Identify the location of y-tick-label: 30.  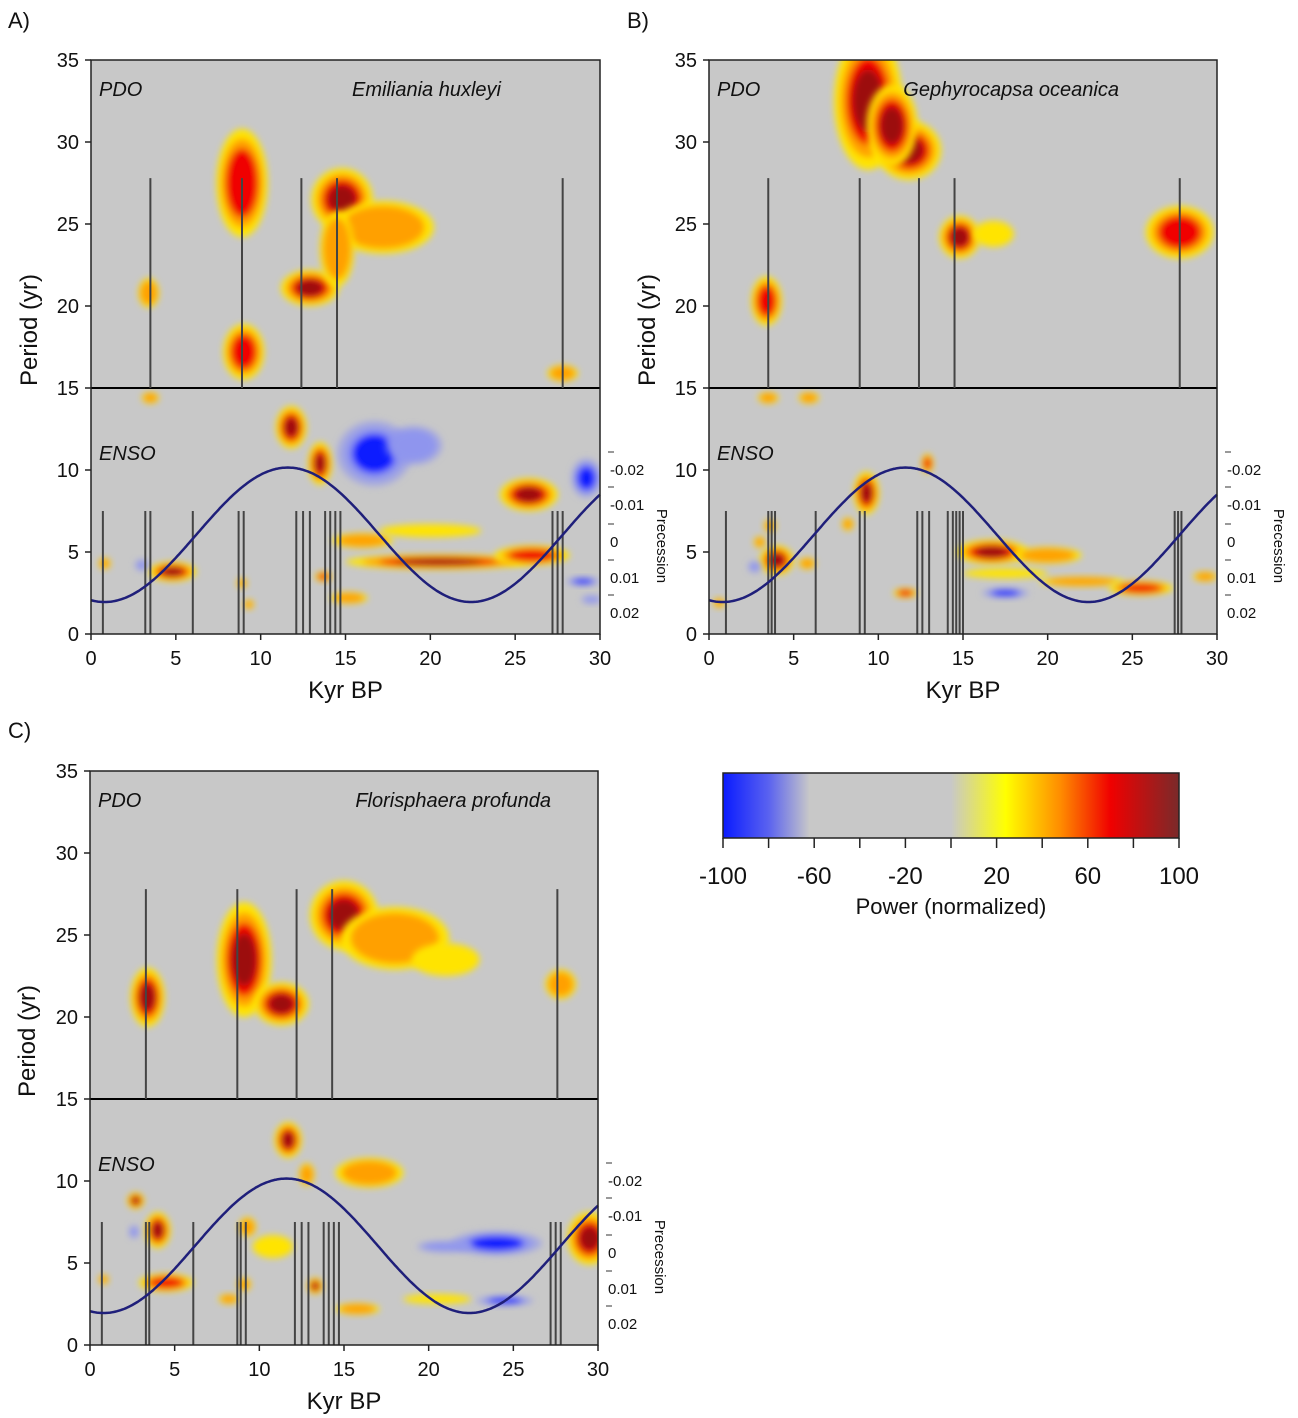
(67, 854).